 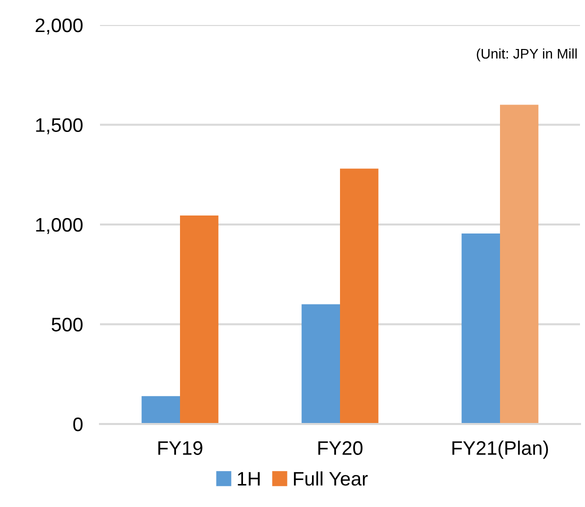 I want to click on y-tick-label: 1,500, so click(x=59, y=126).